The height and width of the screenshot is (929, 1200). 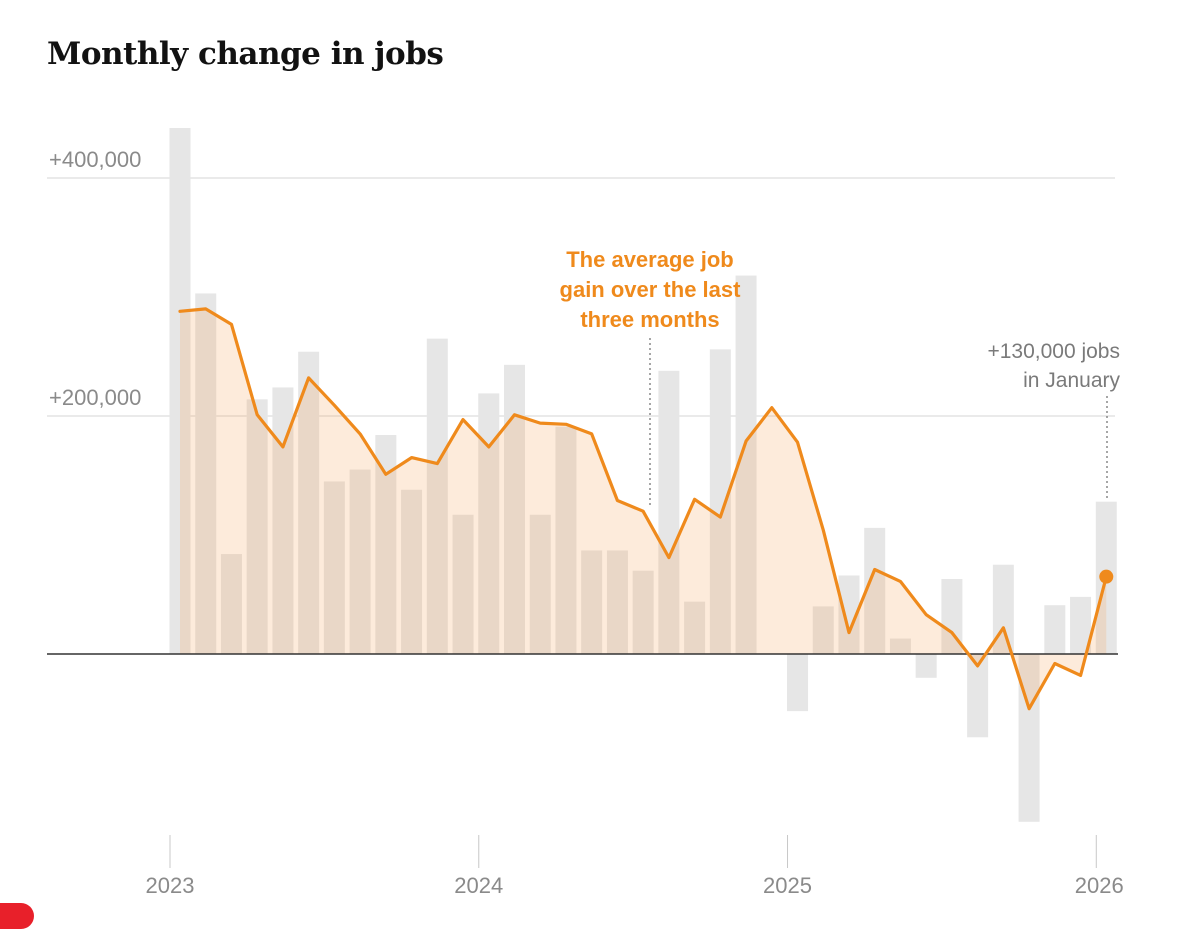 What do you see at coordinates (95, 159) in the screenshot?
I see `y-tick-label: +400,000` at bounding box center [95, 159].